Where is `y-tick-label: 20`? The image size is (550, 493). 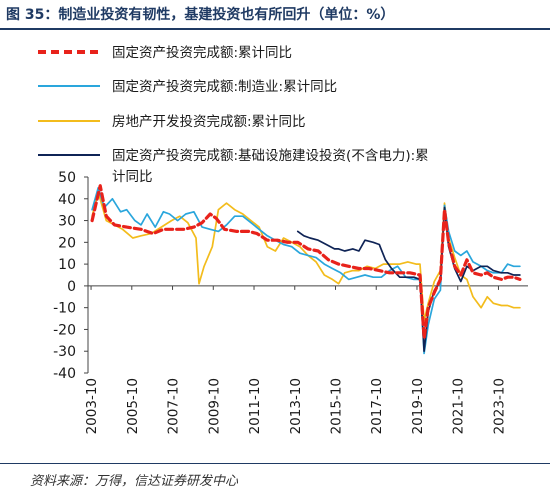 y-tick-label: 20 is located at coordinates (67, 243).